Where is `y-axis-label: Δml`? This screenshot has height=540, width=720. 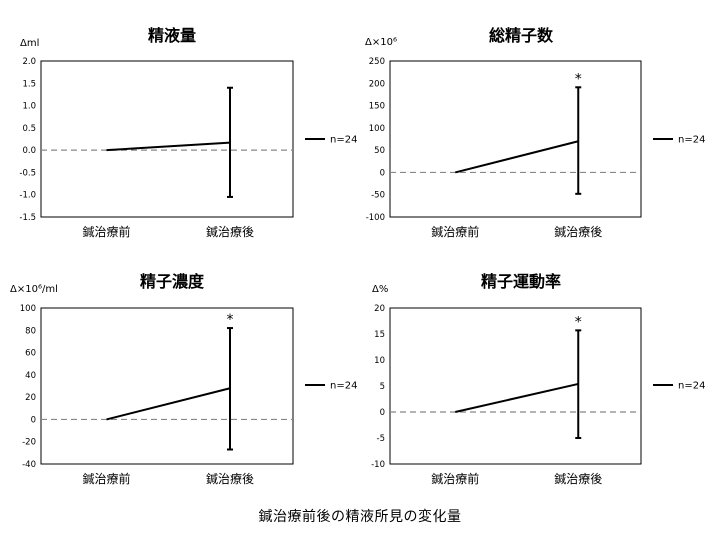
y-axis-label: Δml is located at coordinates (29, 43).